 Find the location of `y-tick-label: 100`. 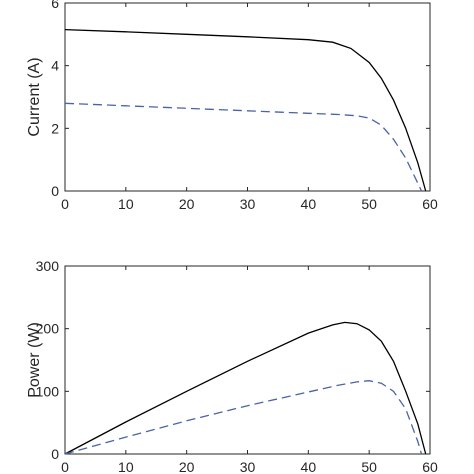

y-tick-label: 100 is located at coordinates (48, 391).